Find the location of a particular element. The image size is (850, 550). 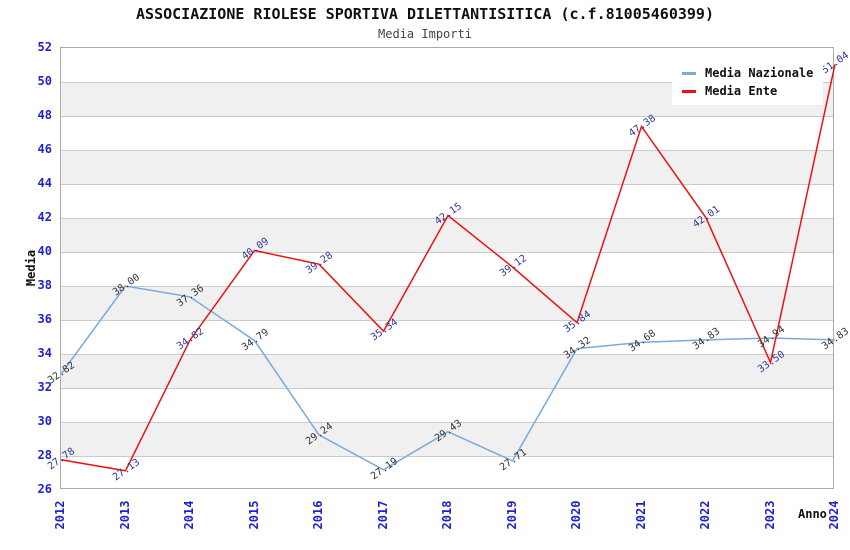

y-tick-label: 28 is located at coordinates (44, 455).